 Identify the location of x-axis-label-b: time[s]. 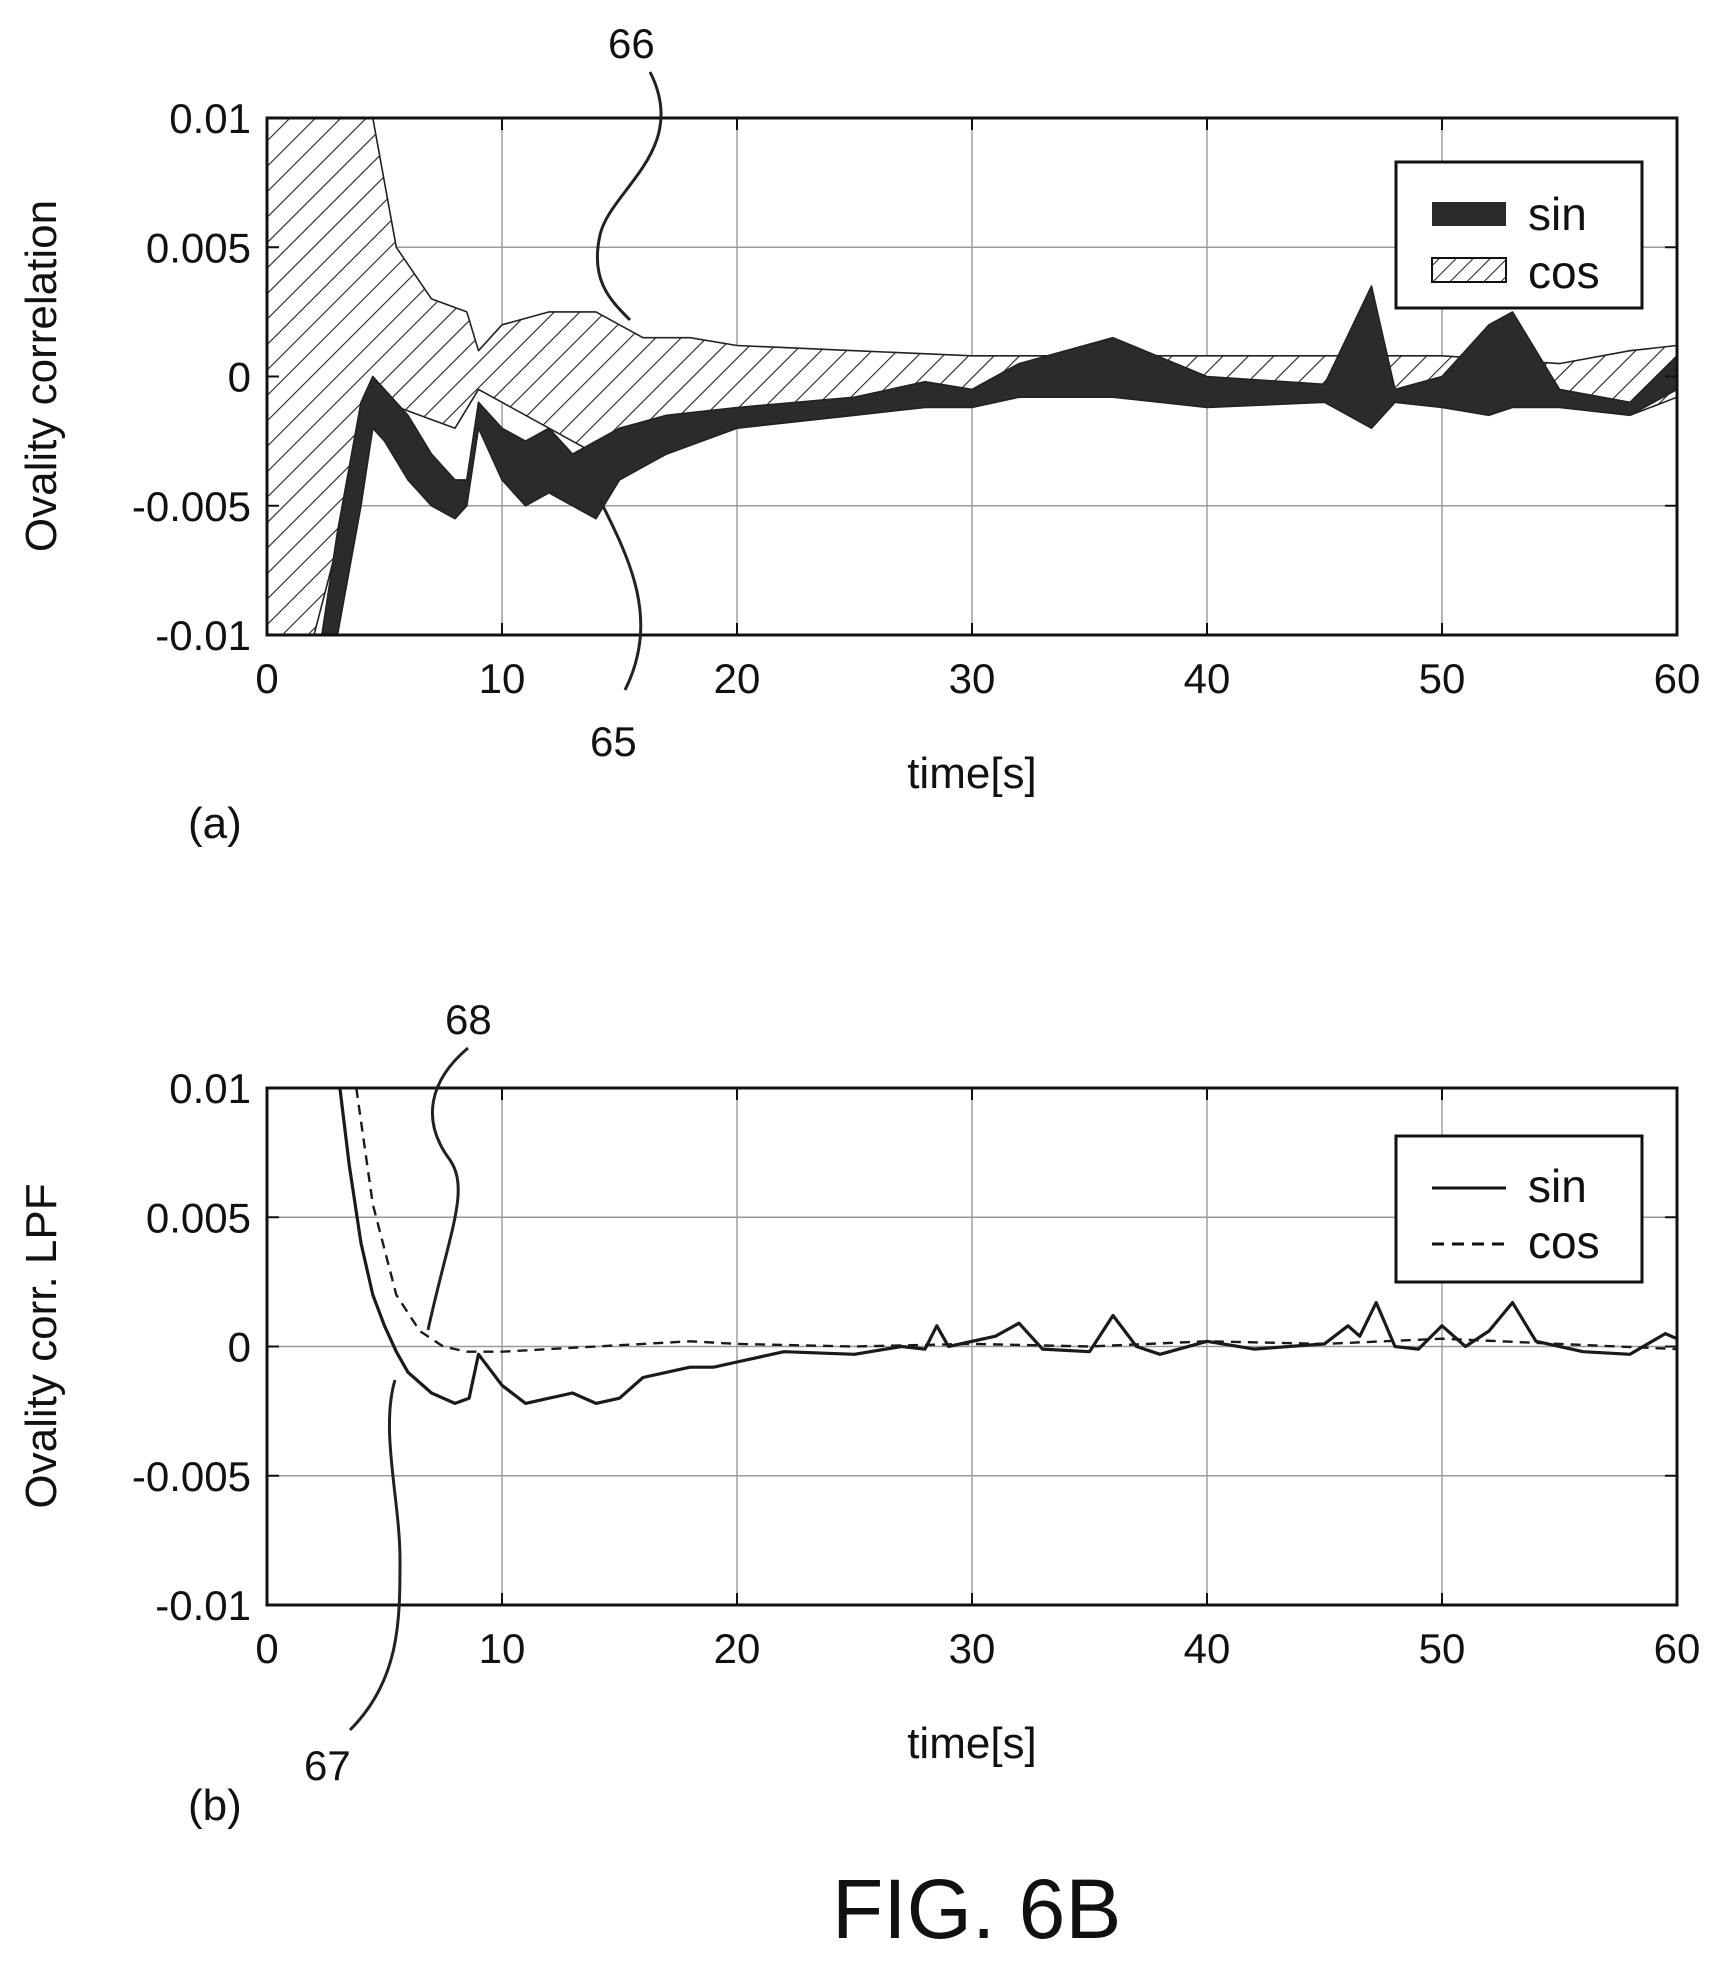
(972, 1743).